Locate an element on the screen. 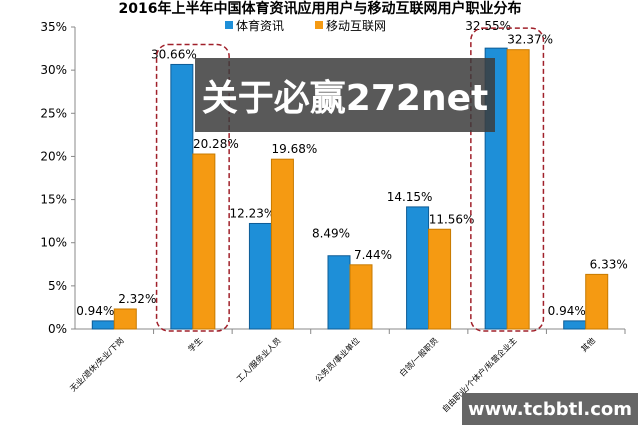 This screenshot has height=427, width=640. x-tick-label: 学生 is located at coordinates (195, 344).